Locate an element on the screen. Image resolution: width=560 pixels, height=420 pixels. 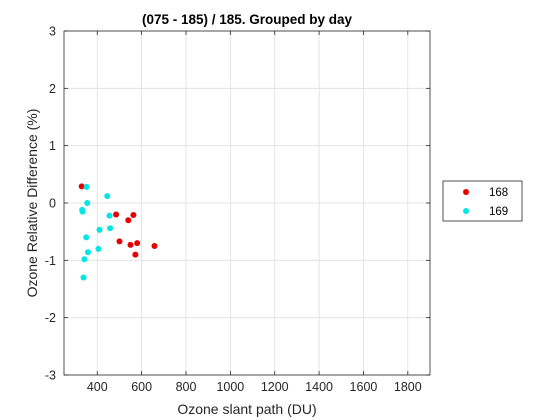
legend-box is located at coordinates (482, 201).